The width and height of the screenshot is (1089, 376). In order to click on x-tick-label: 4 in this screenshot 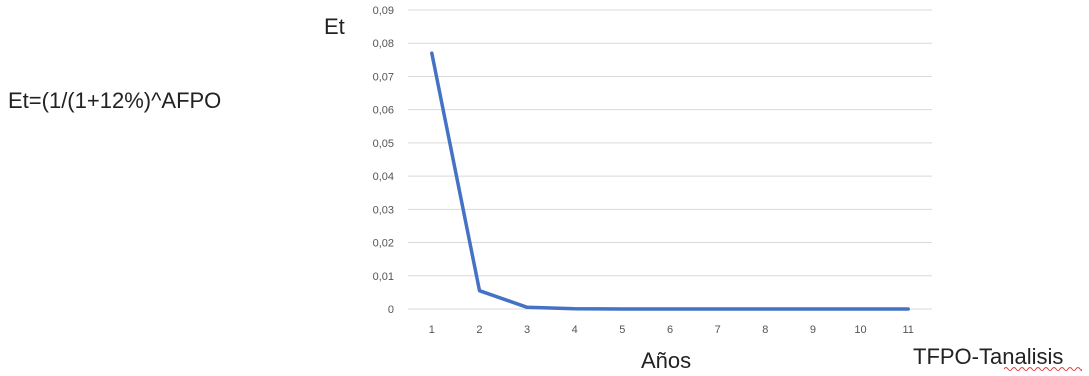, I will do `click(575, 330)`.